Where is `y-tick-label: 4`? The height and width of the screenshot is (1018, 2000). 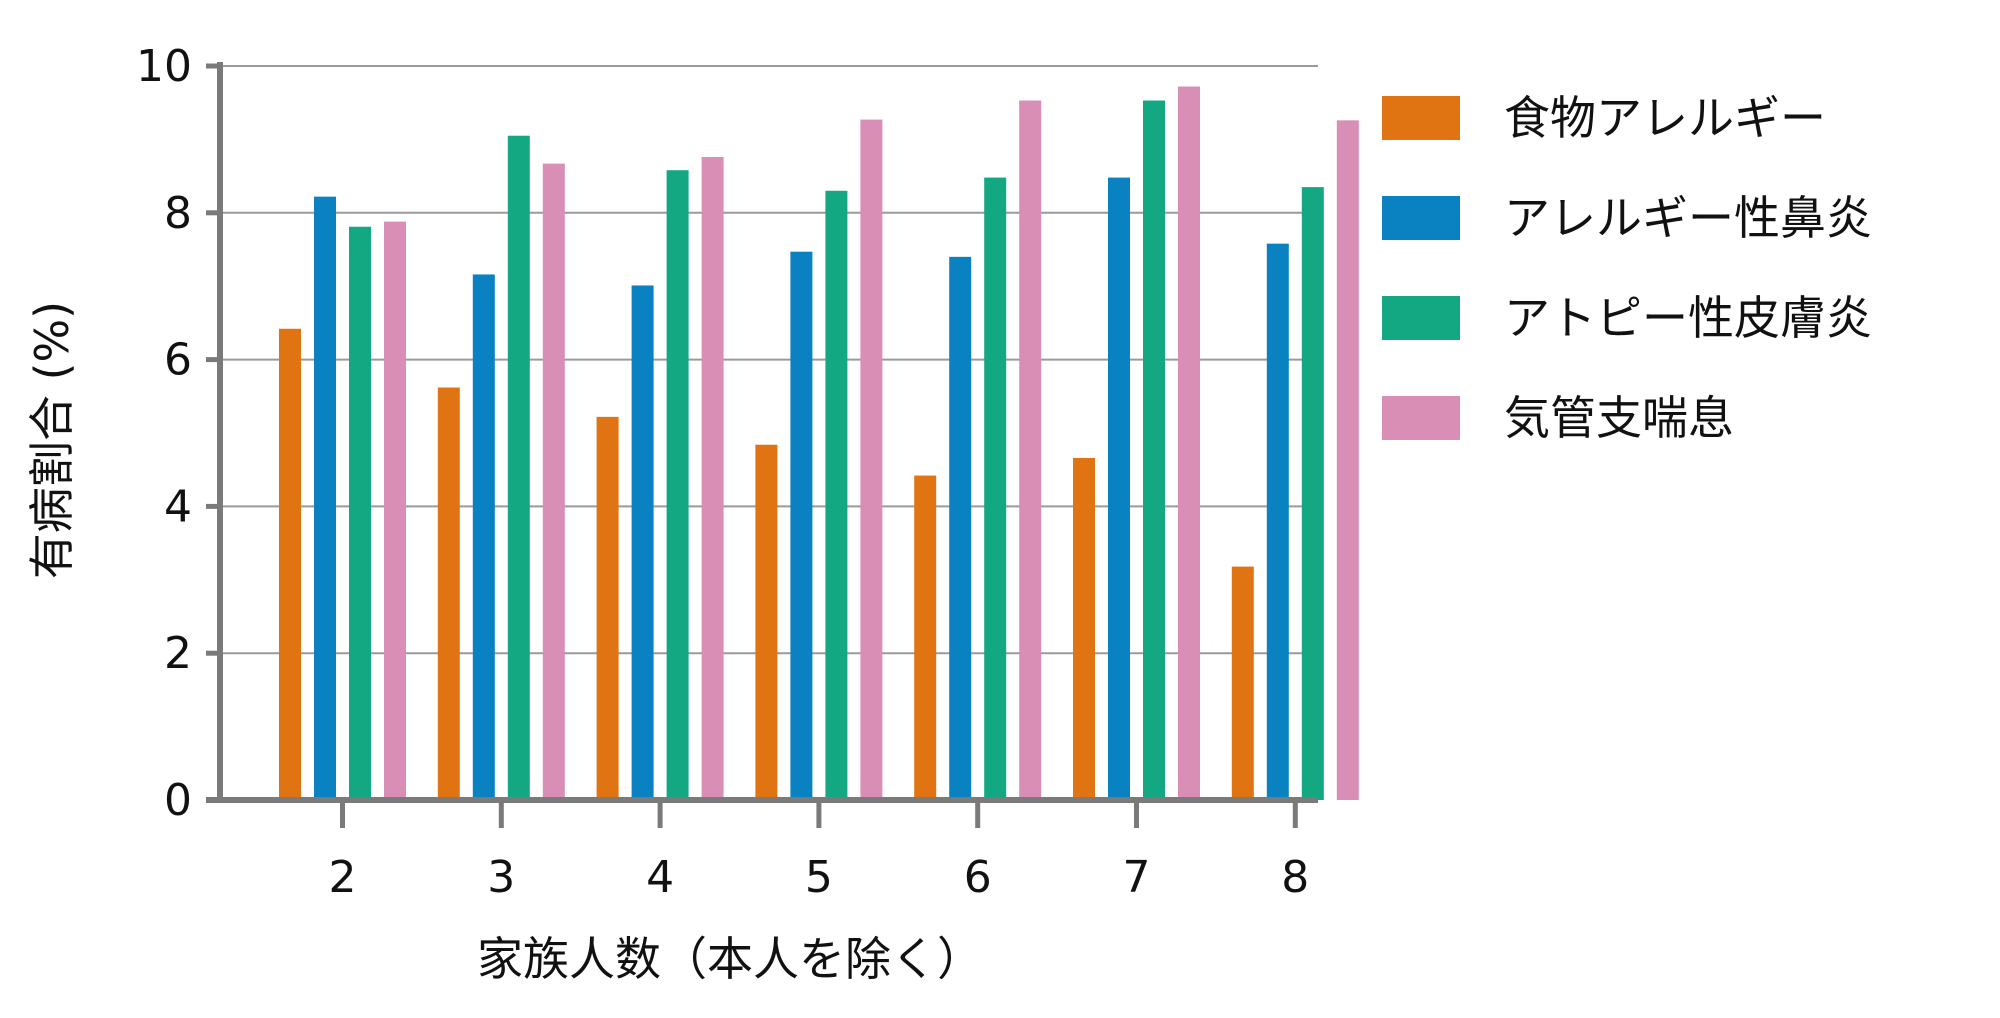 y-tick-label: 4 is located at coordinates (178, 506).